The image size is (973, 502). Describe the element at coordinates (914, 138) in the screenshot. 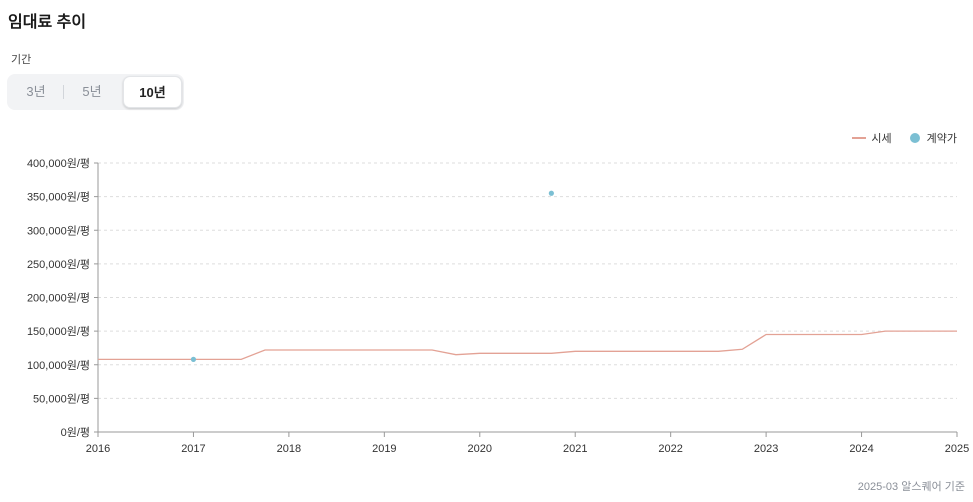

I see `legend-dot-swatch` at that location.